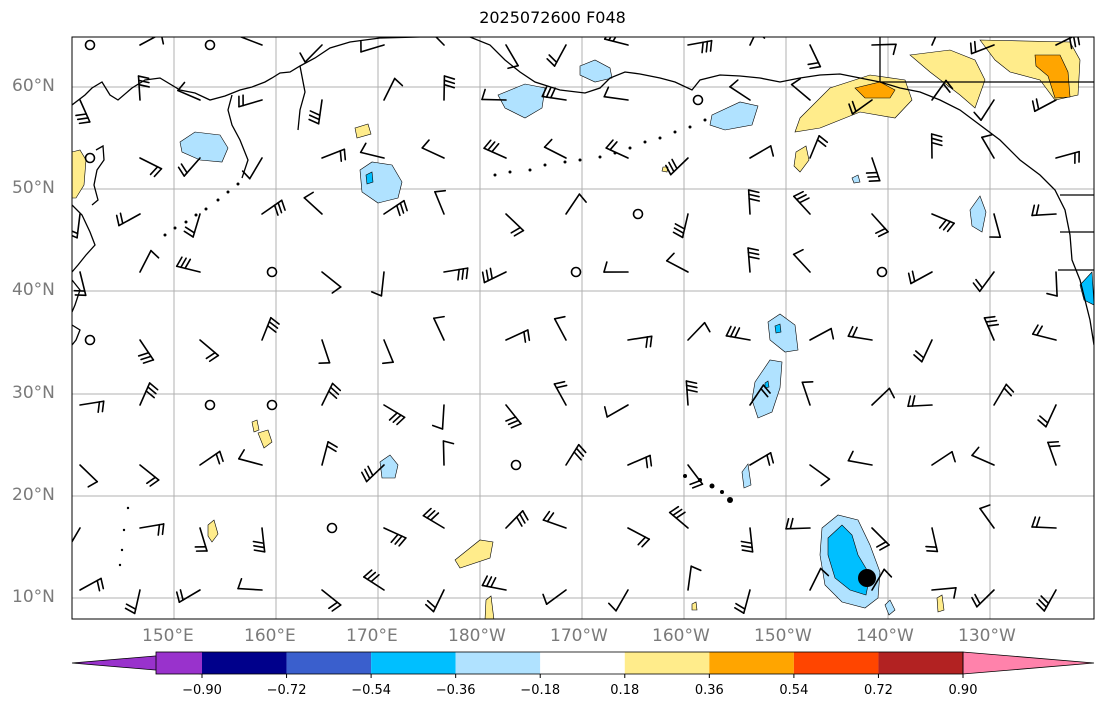 The width and height of the screenshot is (1105, 712). What do you see at coordinates (1028, 663) in the screenshot?
I see `colorbar-extend-high` at bounding box center [1028, 663].